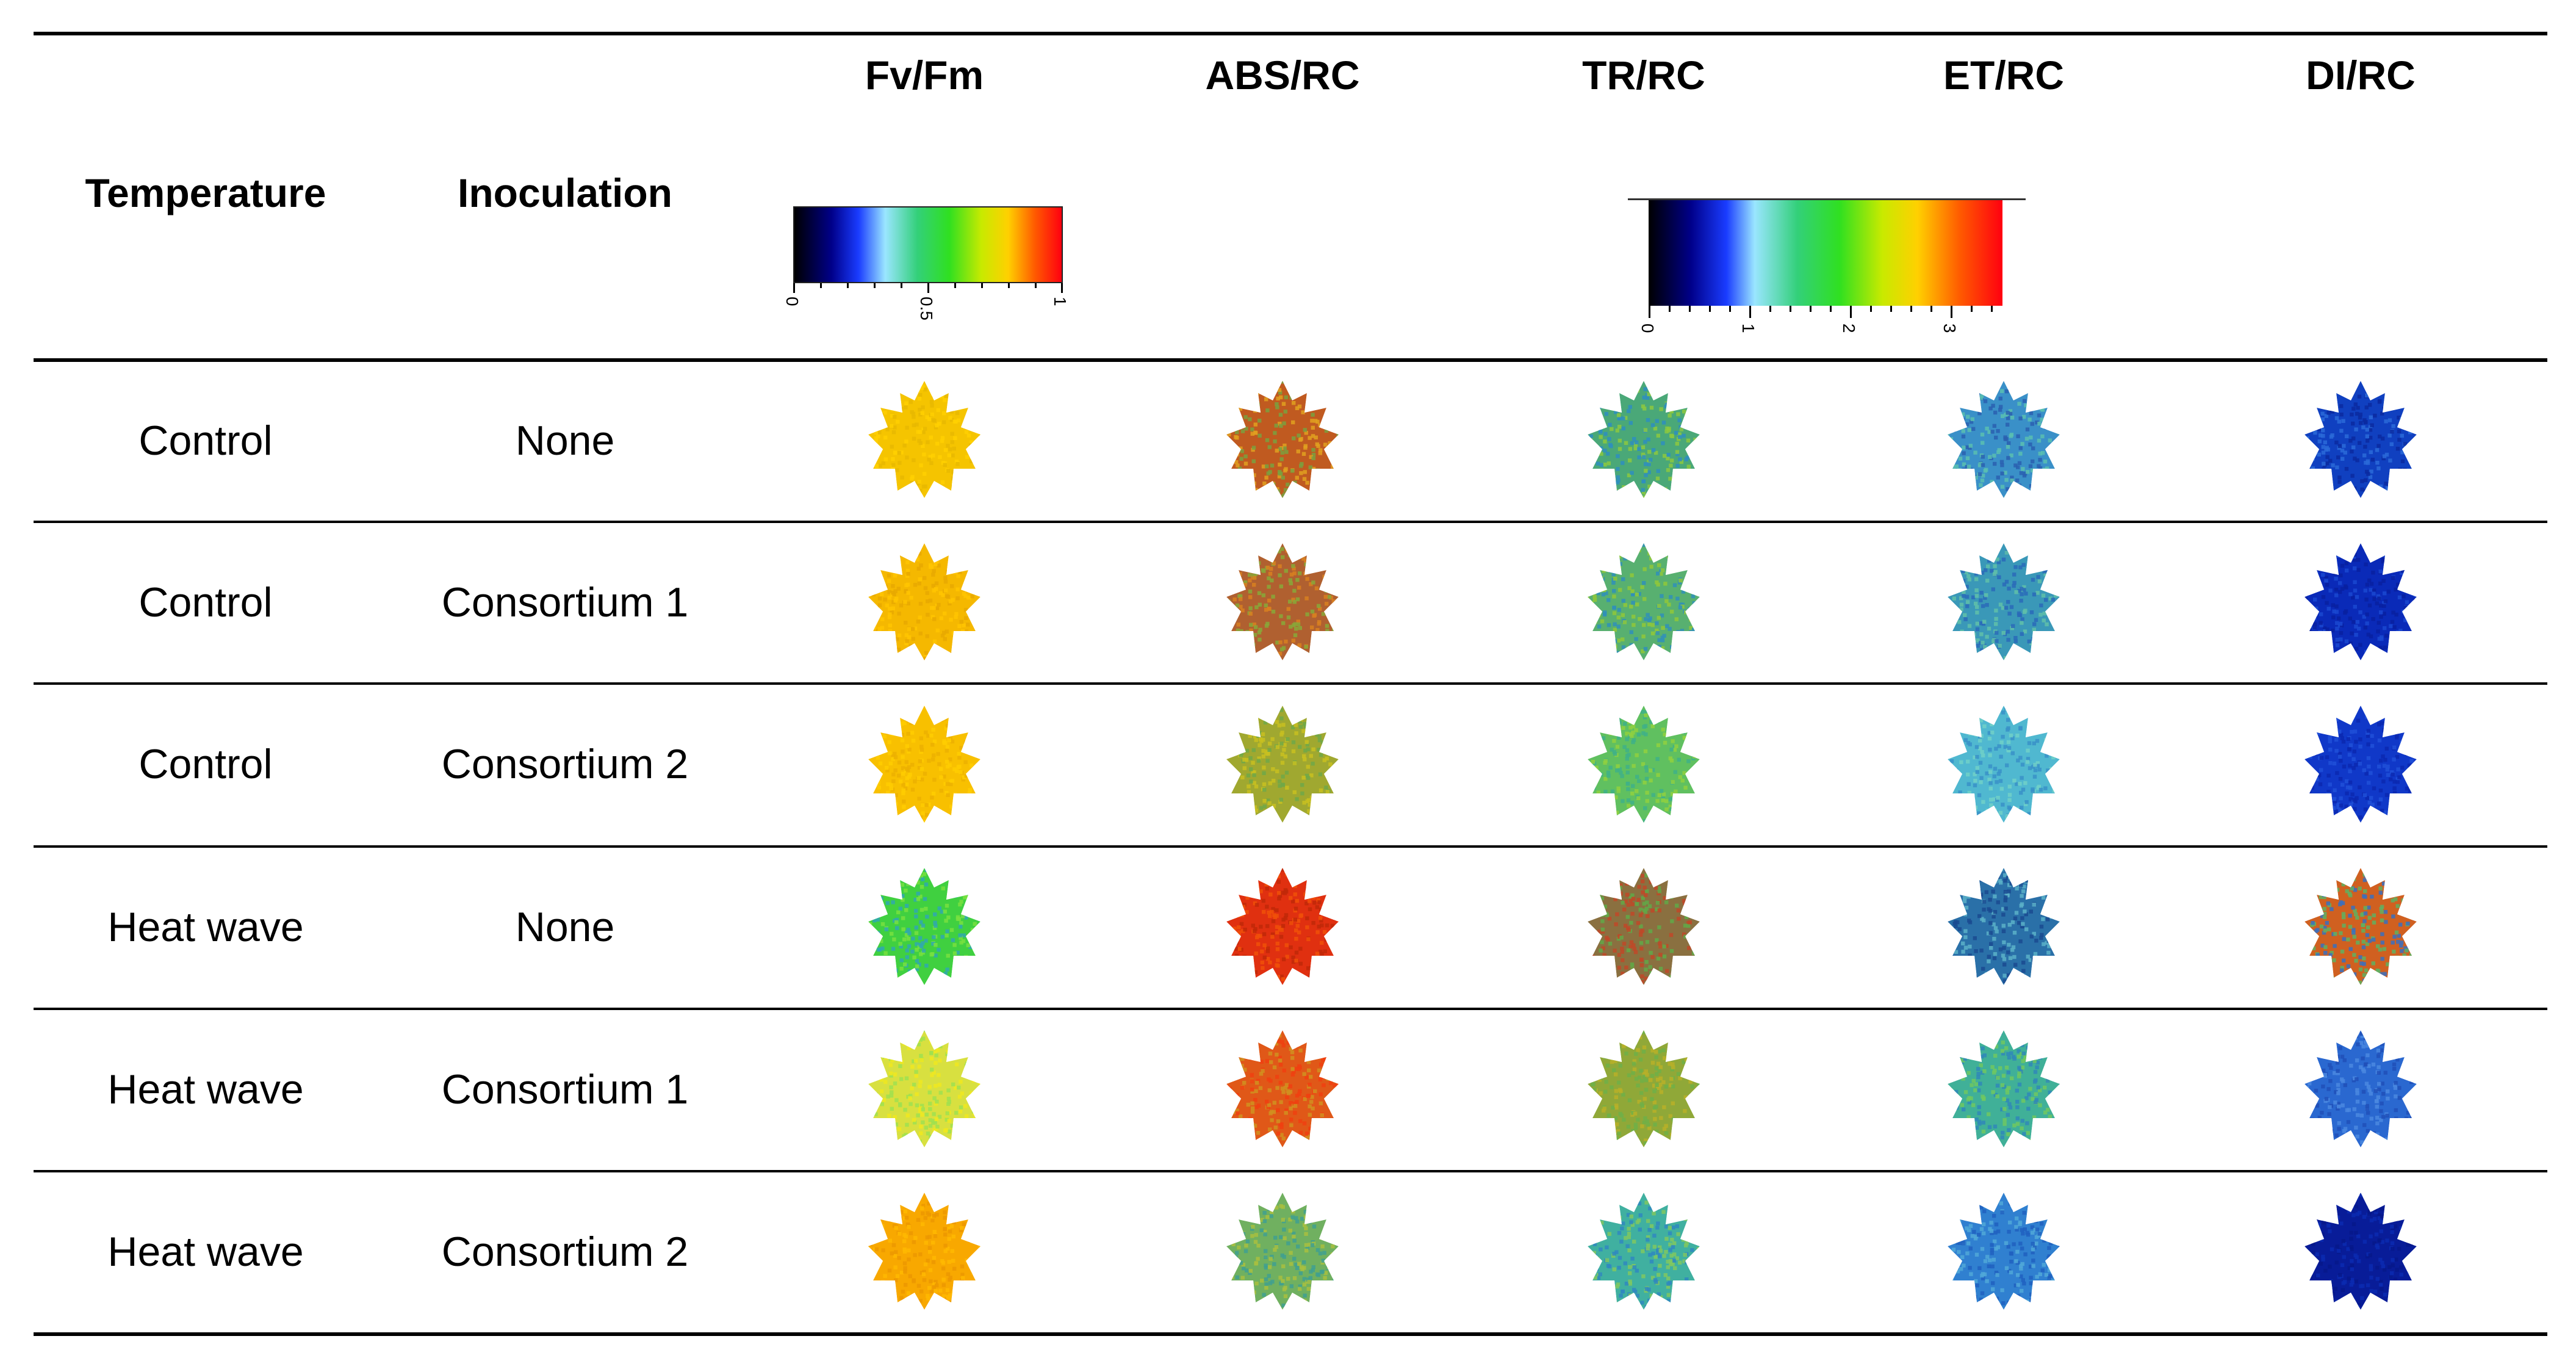  Describe the element at coordinates (1644, 1088) in the screenshot. I see `leaf-image-trrc-row5` at that location.